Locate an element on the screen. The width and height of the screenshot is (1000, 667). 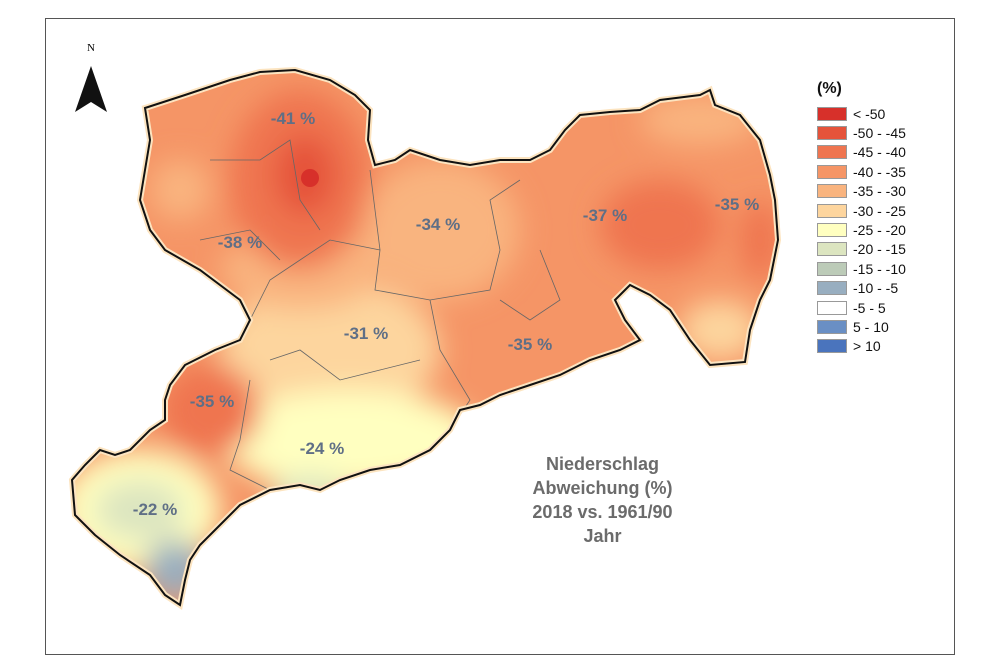
legend-item: -40 - -35 is located at coordinates (861, 171).